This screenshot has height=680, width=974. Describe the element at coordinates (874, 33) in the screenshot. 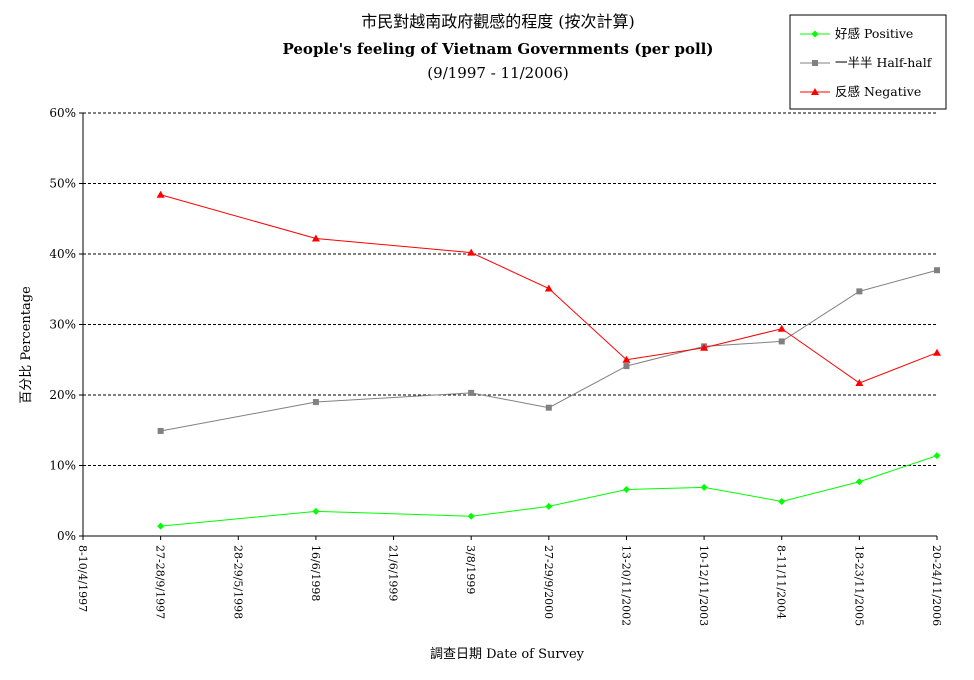

I see `legend-label-positive: 好感 Positive` at that location.